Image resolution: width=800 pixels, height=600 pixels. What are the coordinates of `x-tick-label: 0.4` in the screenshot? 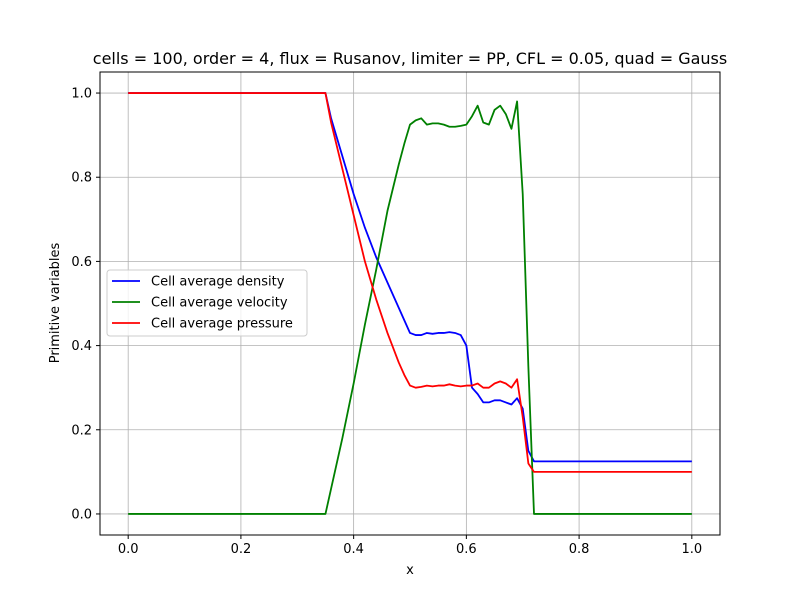 It's located at (353, 549).